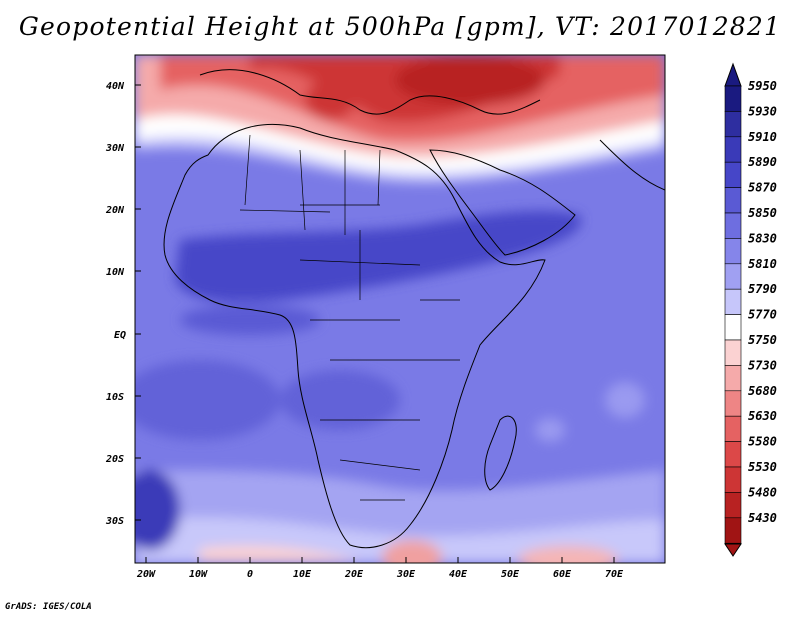 This screenshot has width=800, height=618. I want to click on colorbar-label-13: 5630, so click(762, 416).